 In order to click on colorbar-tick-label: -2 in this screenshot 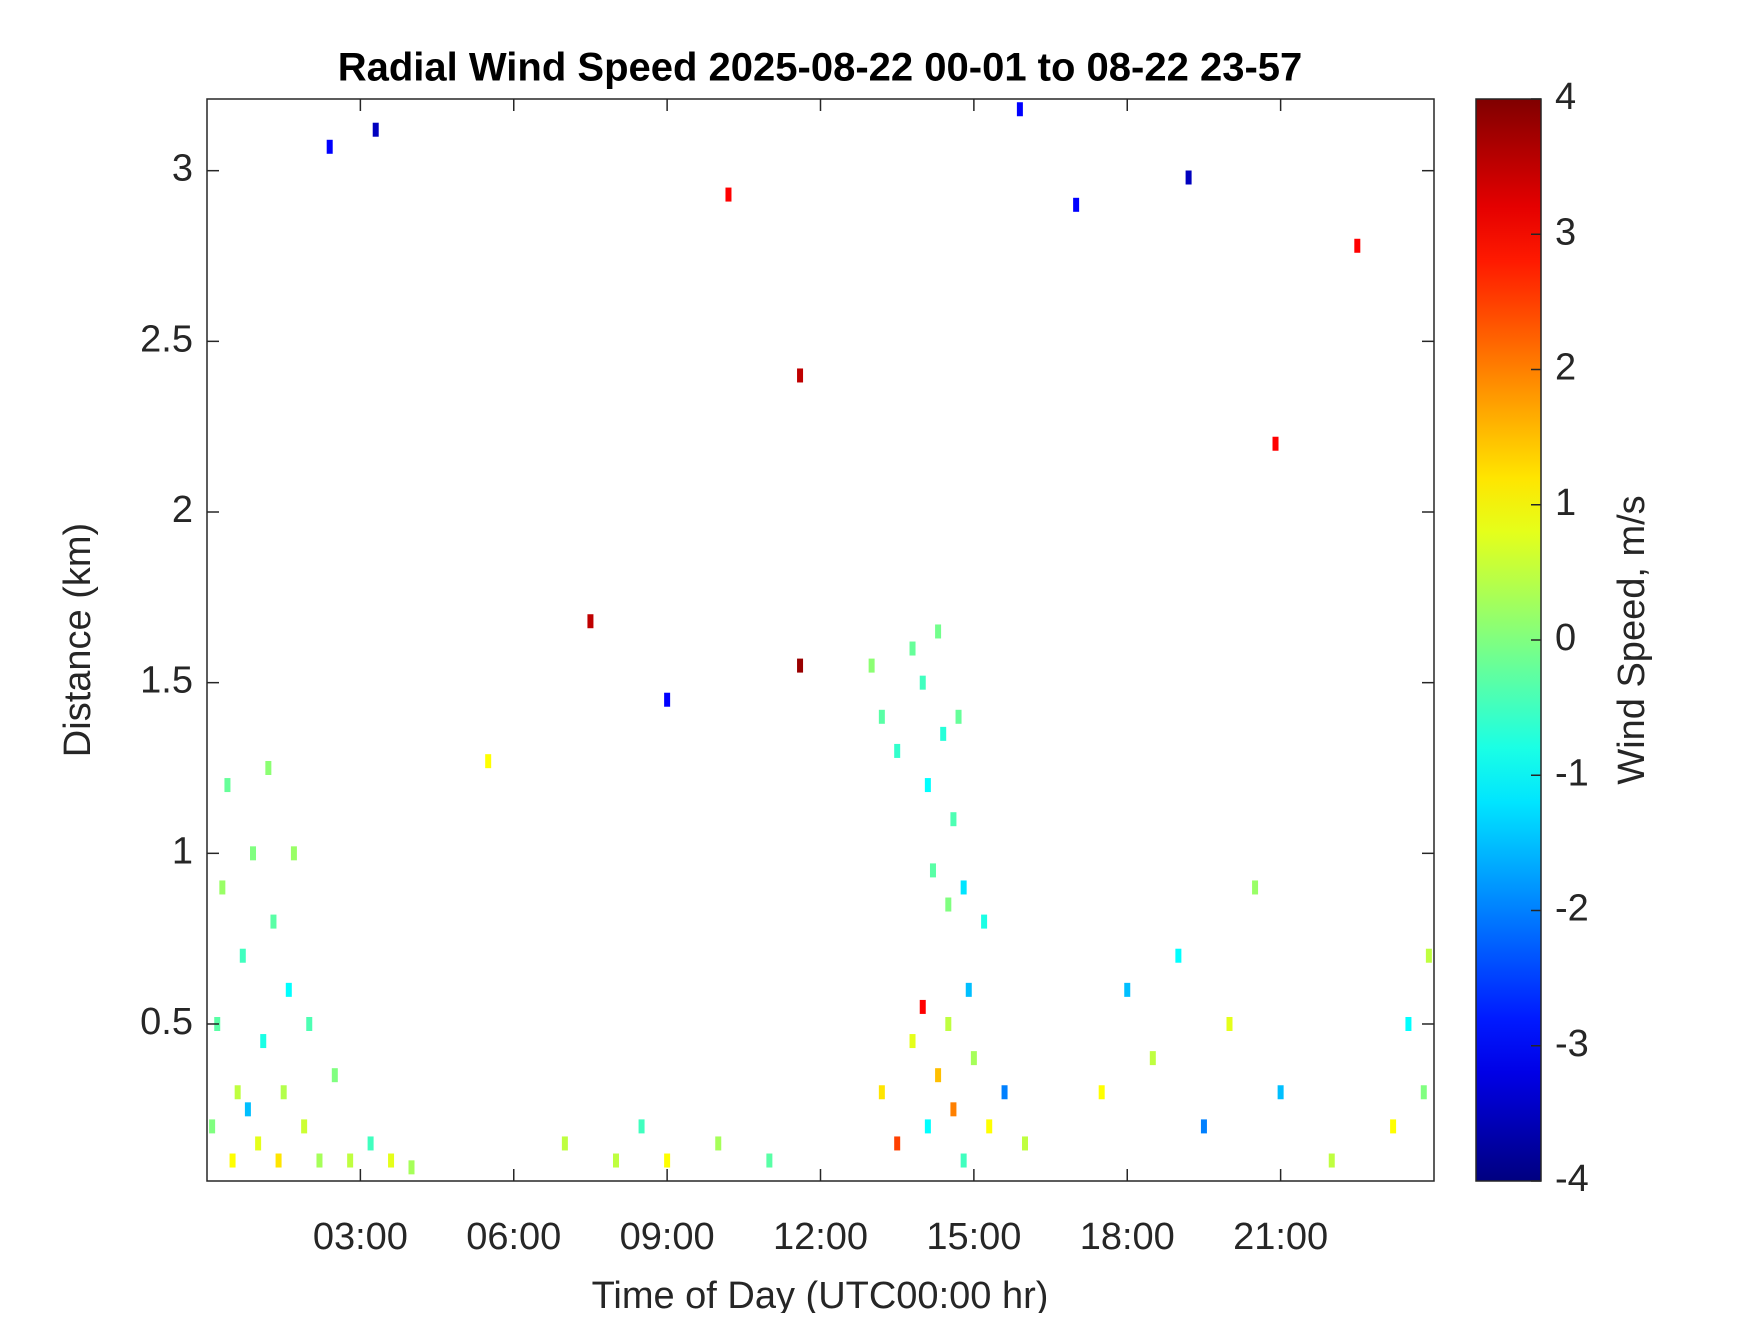, I will do `click(1572, 909)`.